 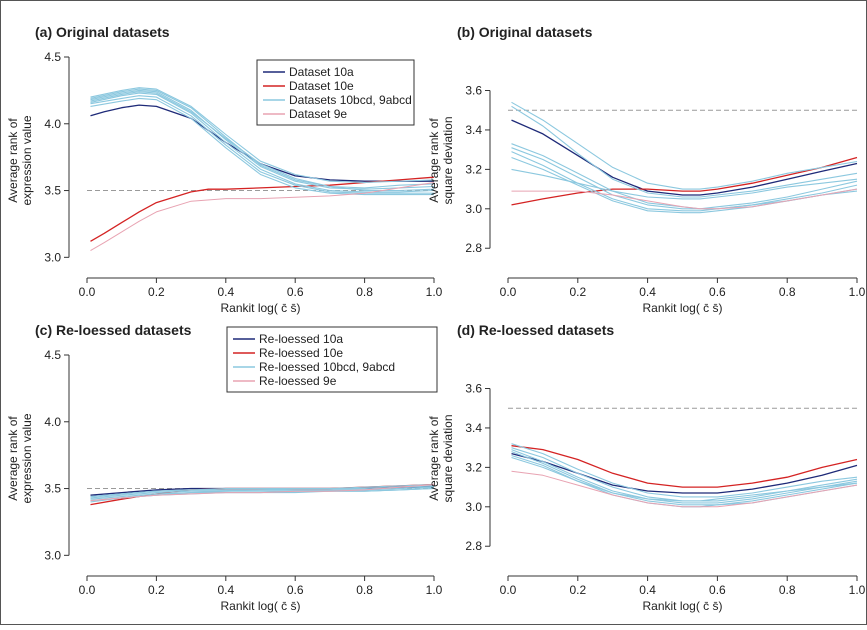 What do you see at coordinates (113, 330) in the screenshot?
I see `panel-title: (c) Re-loessed datasets` at bounding box center [113, 330].